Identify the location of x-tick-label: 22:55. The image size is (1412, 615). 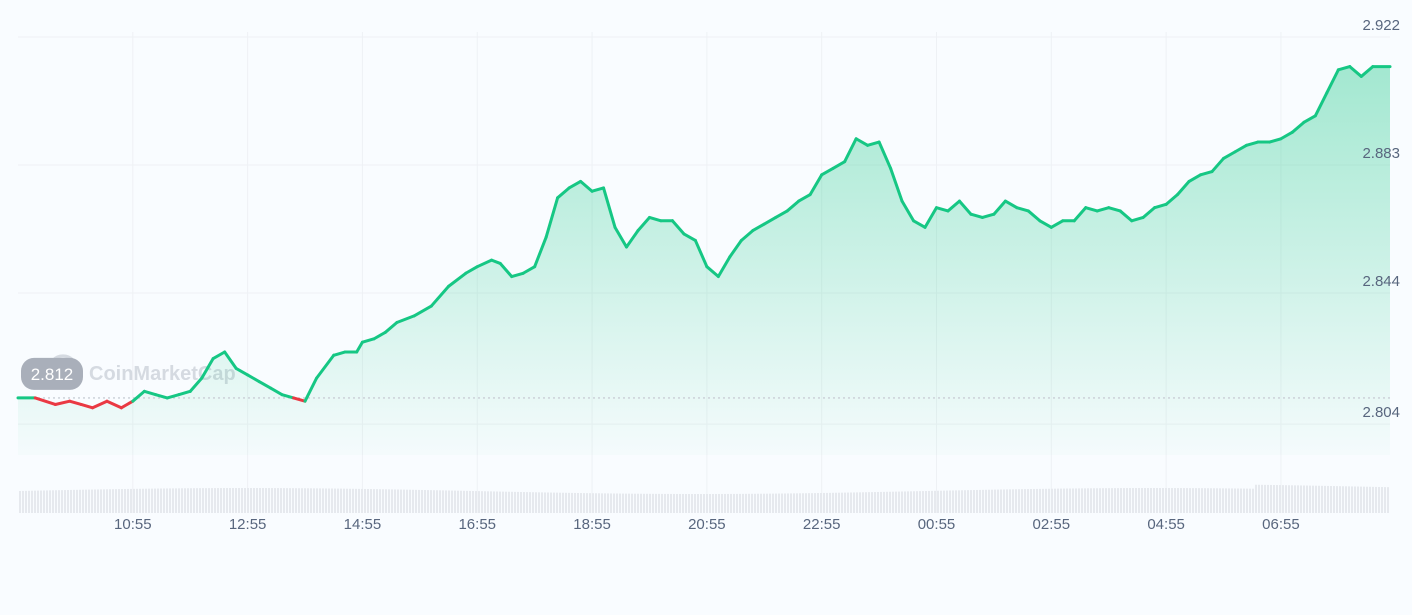
(822, 524).